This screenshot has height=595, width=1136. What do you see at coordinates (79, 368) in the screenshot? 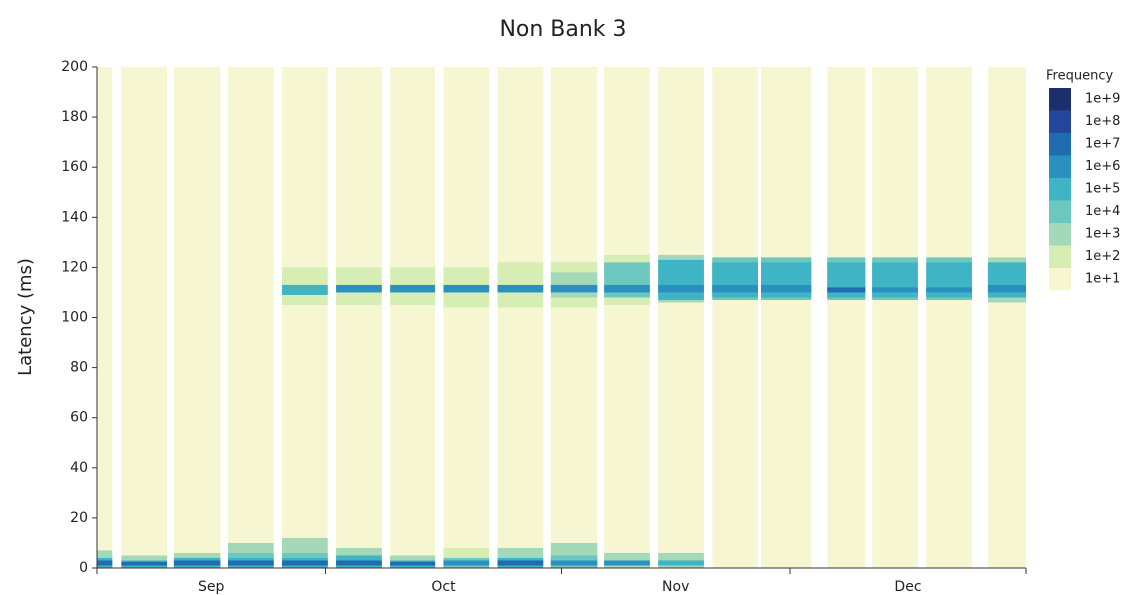
I see `y-tick-label: 80` at bounding box center [79, 368].